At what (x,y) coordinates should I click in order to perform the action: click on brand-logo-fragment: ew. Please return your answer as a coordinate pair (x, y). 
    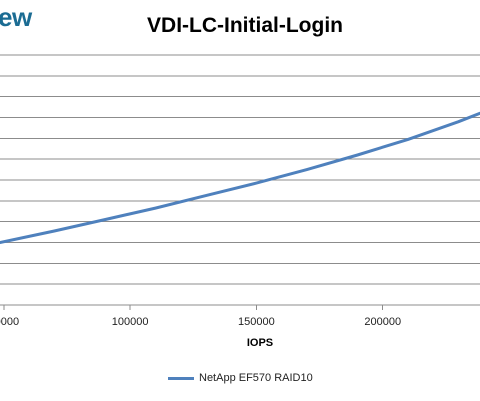
    Looking at the image, I should click on (16, 17).